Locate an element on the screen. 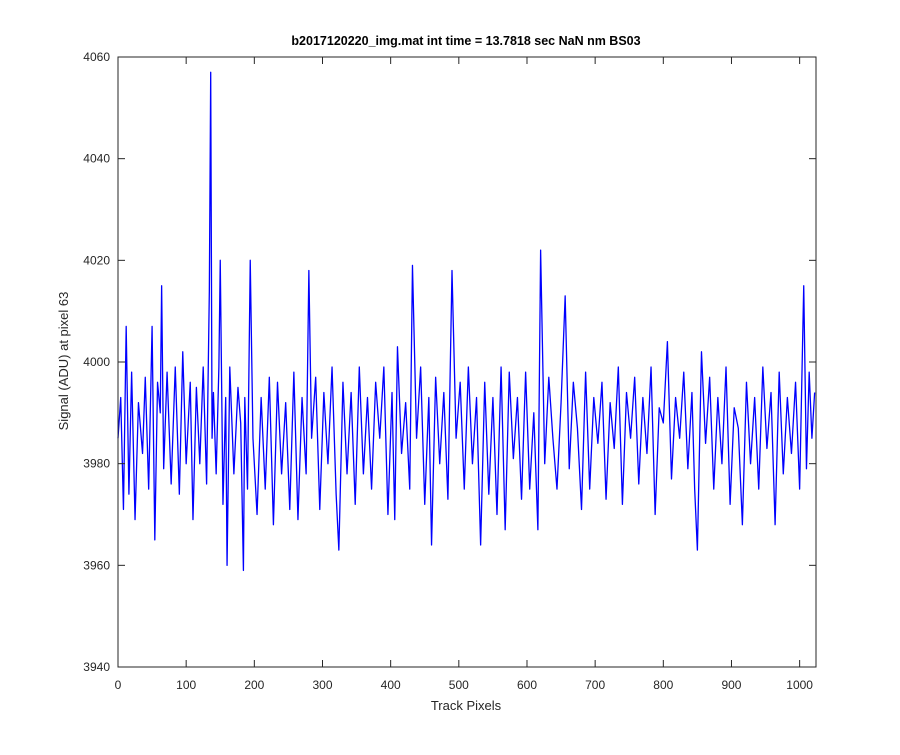 The image size is (900, 755). x-tick-label: 500 is located at coordinates (459, 685).